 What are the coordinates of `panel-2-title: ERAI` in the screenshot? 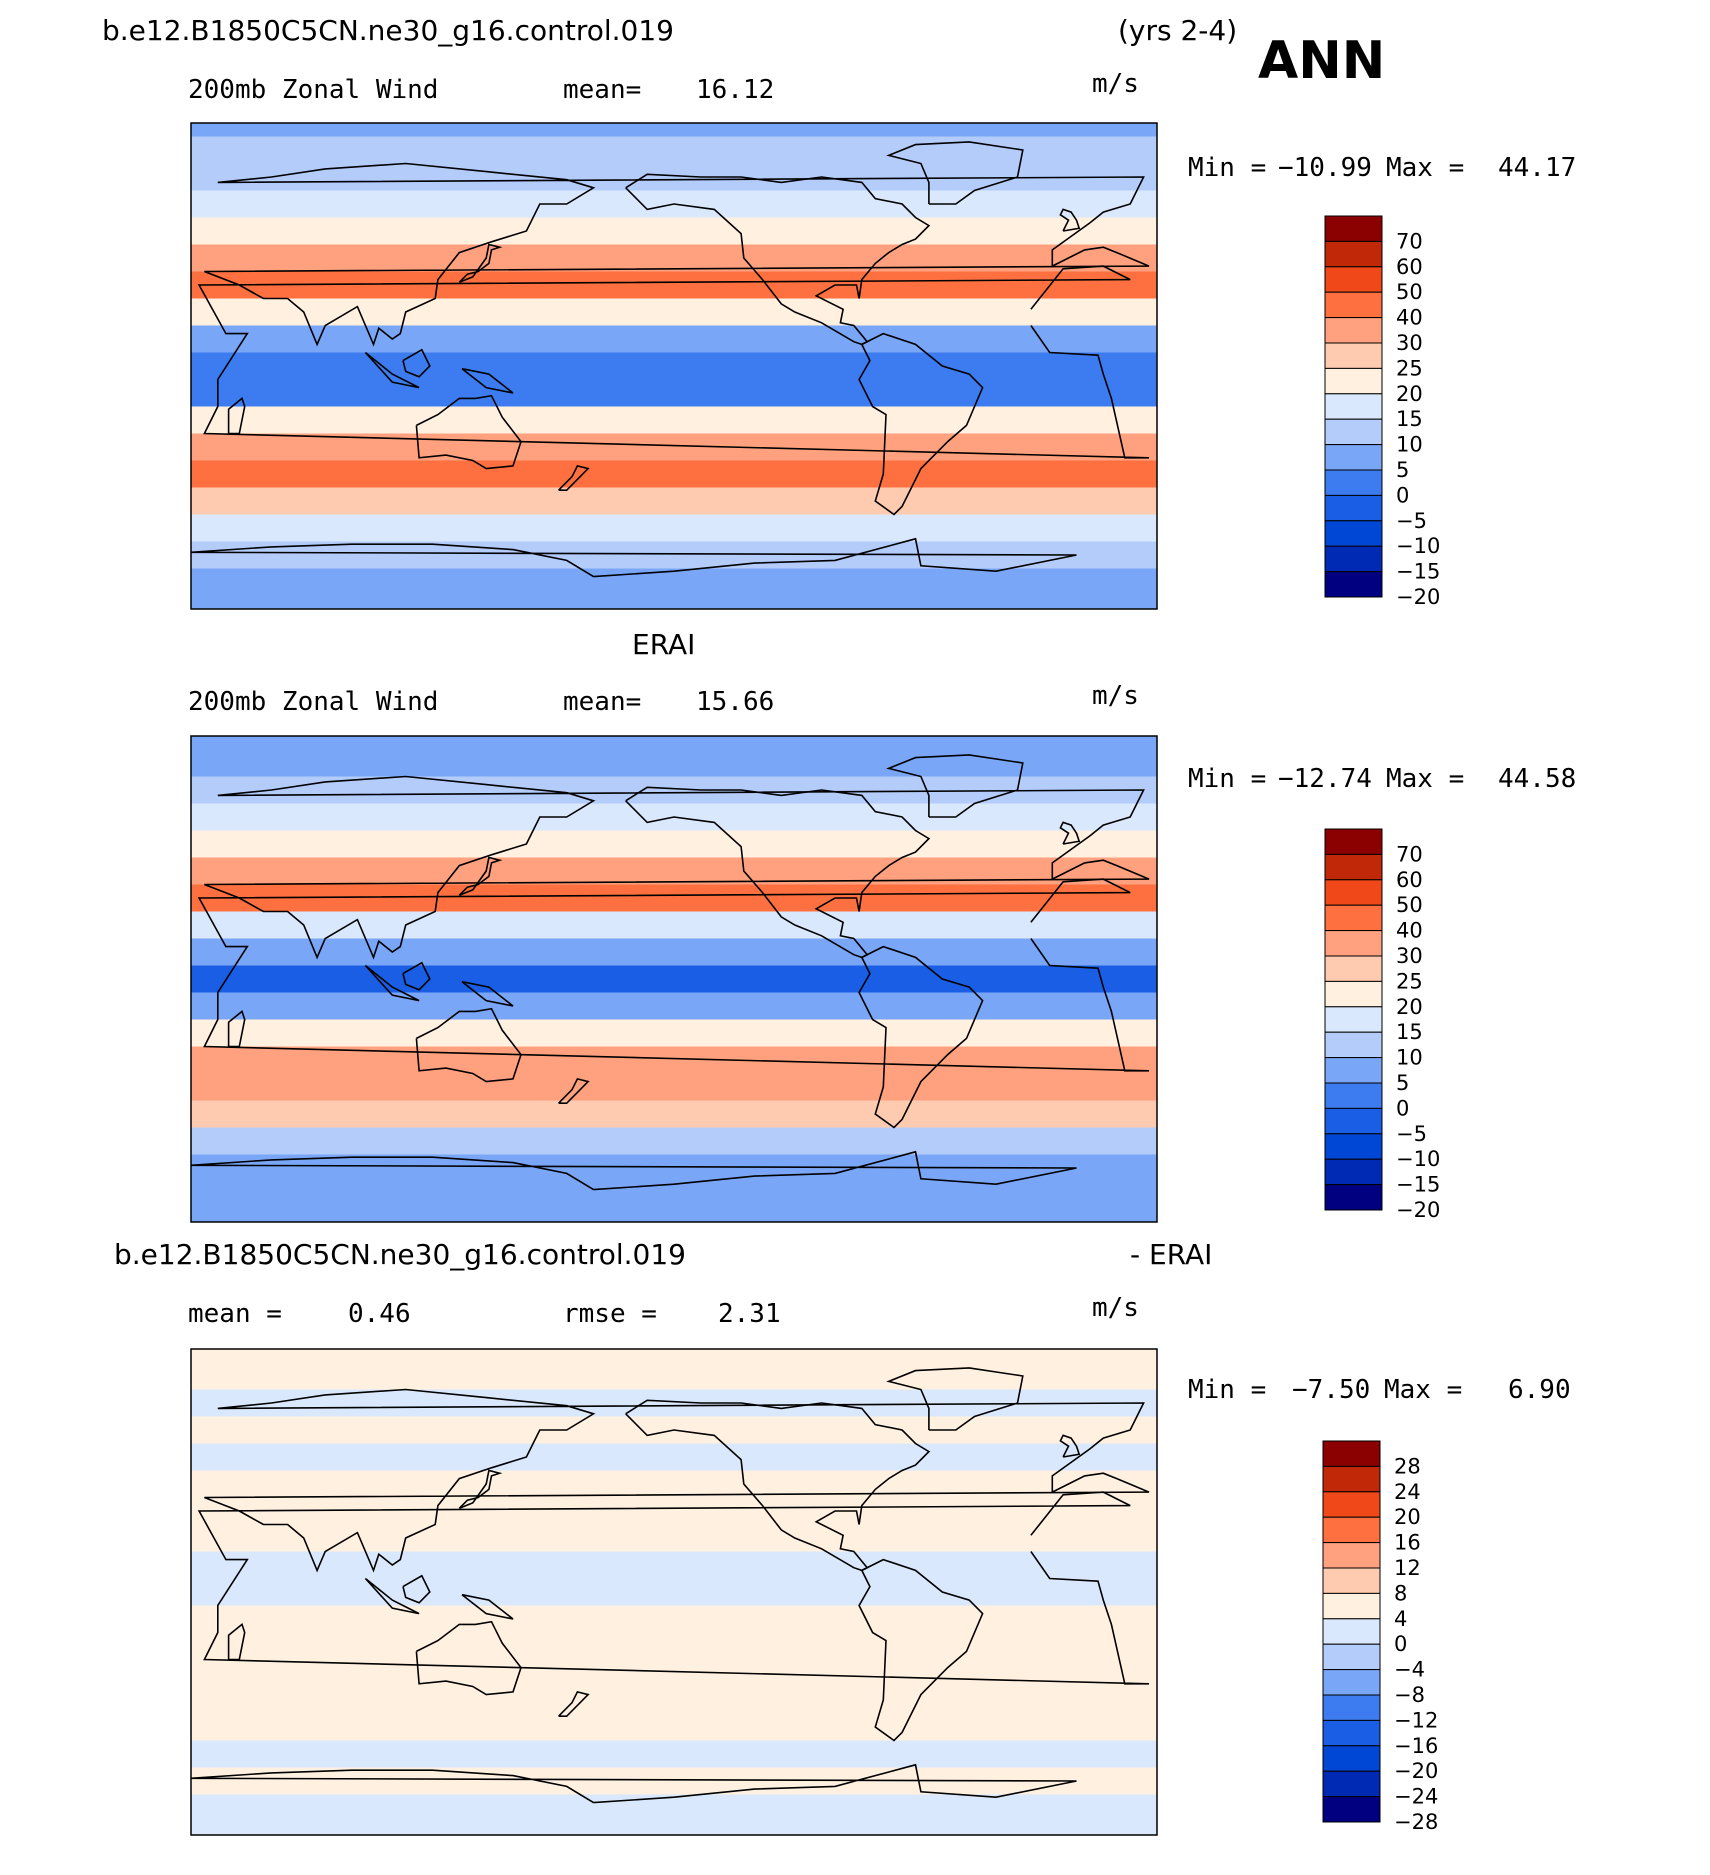 It's located at (663, 644).